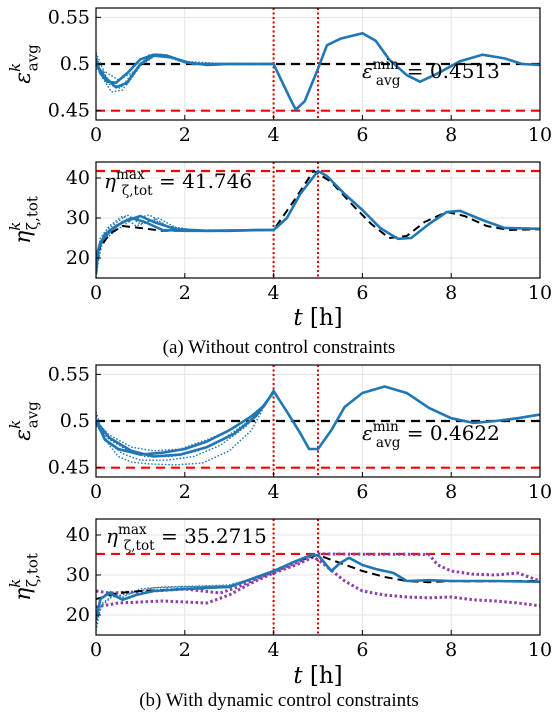 This screenshot has height=717, width=558. What do you see at coordinates (431, 435) in the screenshot?
I see `annotation: εmin avg = 0.4622` at bounding box center [431, 435].